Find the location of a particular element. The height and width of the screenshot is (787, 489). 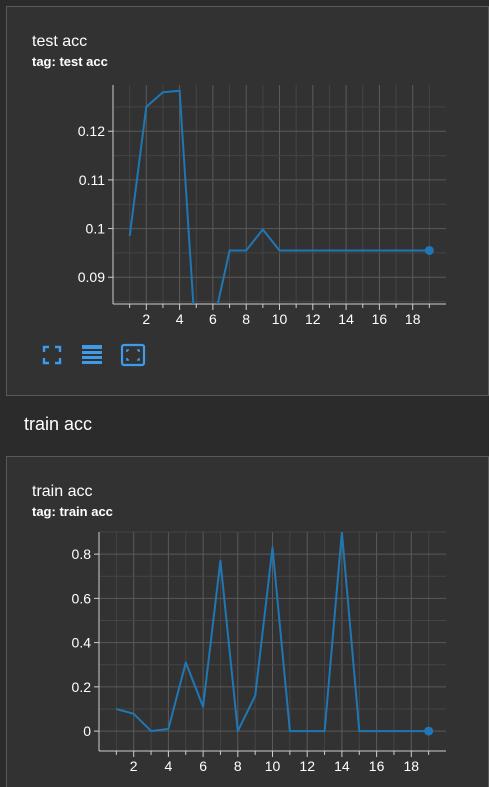

chart1-x-tick-label: 2 is located at coordinates (146, 319).